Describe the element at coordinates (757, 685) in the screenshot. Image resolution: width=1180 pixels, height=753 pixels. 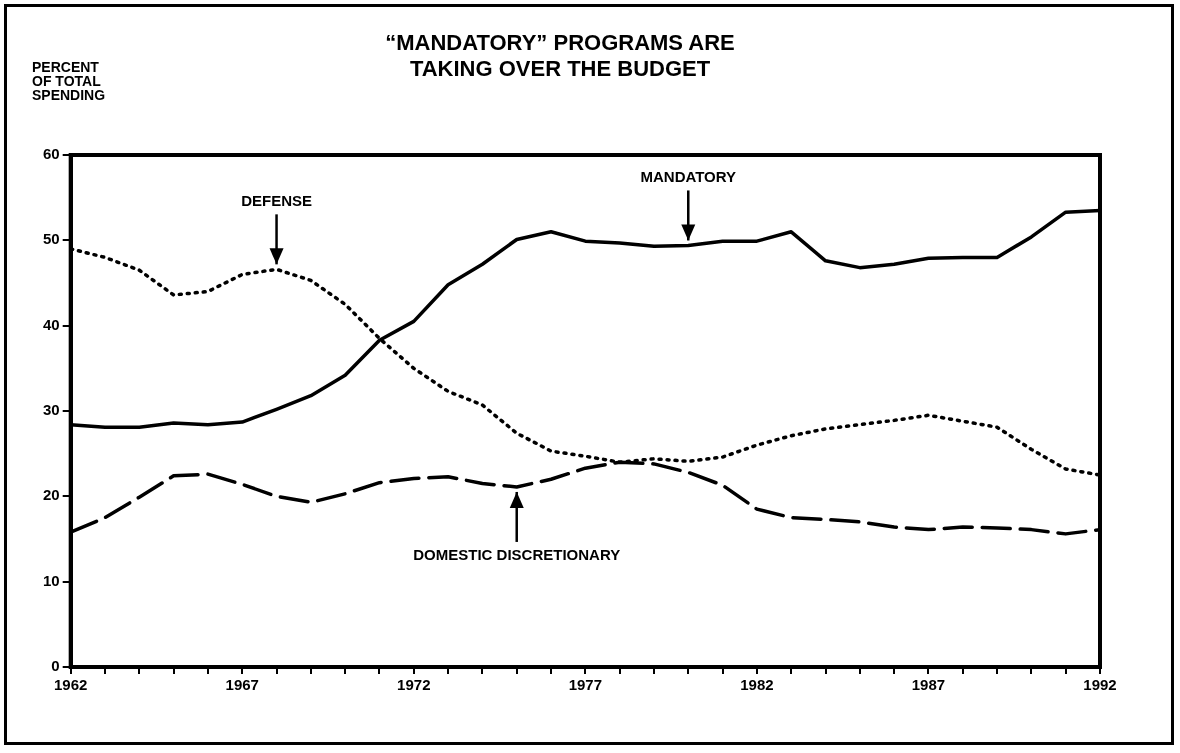
I see `x-tick-label: 1982` at that location.